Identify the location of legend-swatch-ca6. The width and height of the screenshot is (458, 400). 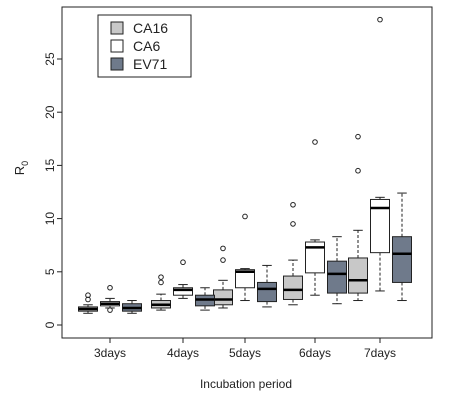
(117, 46).